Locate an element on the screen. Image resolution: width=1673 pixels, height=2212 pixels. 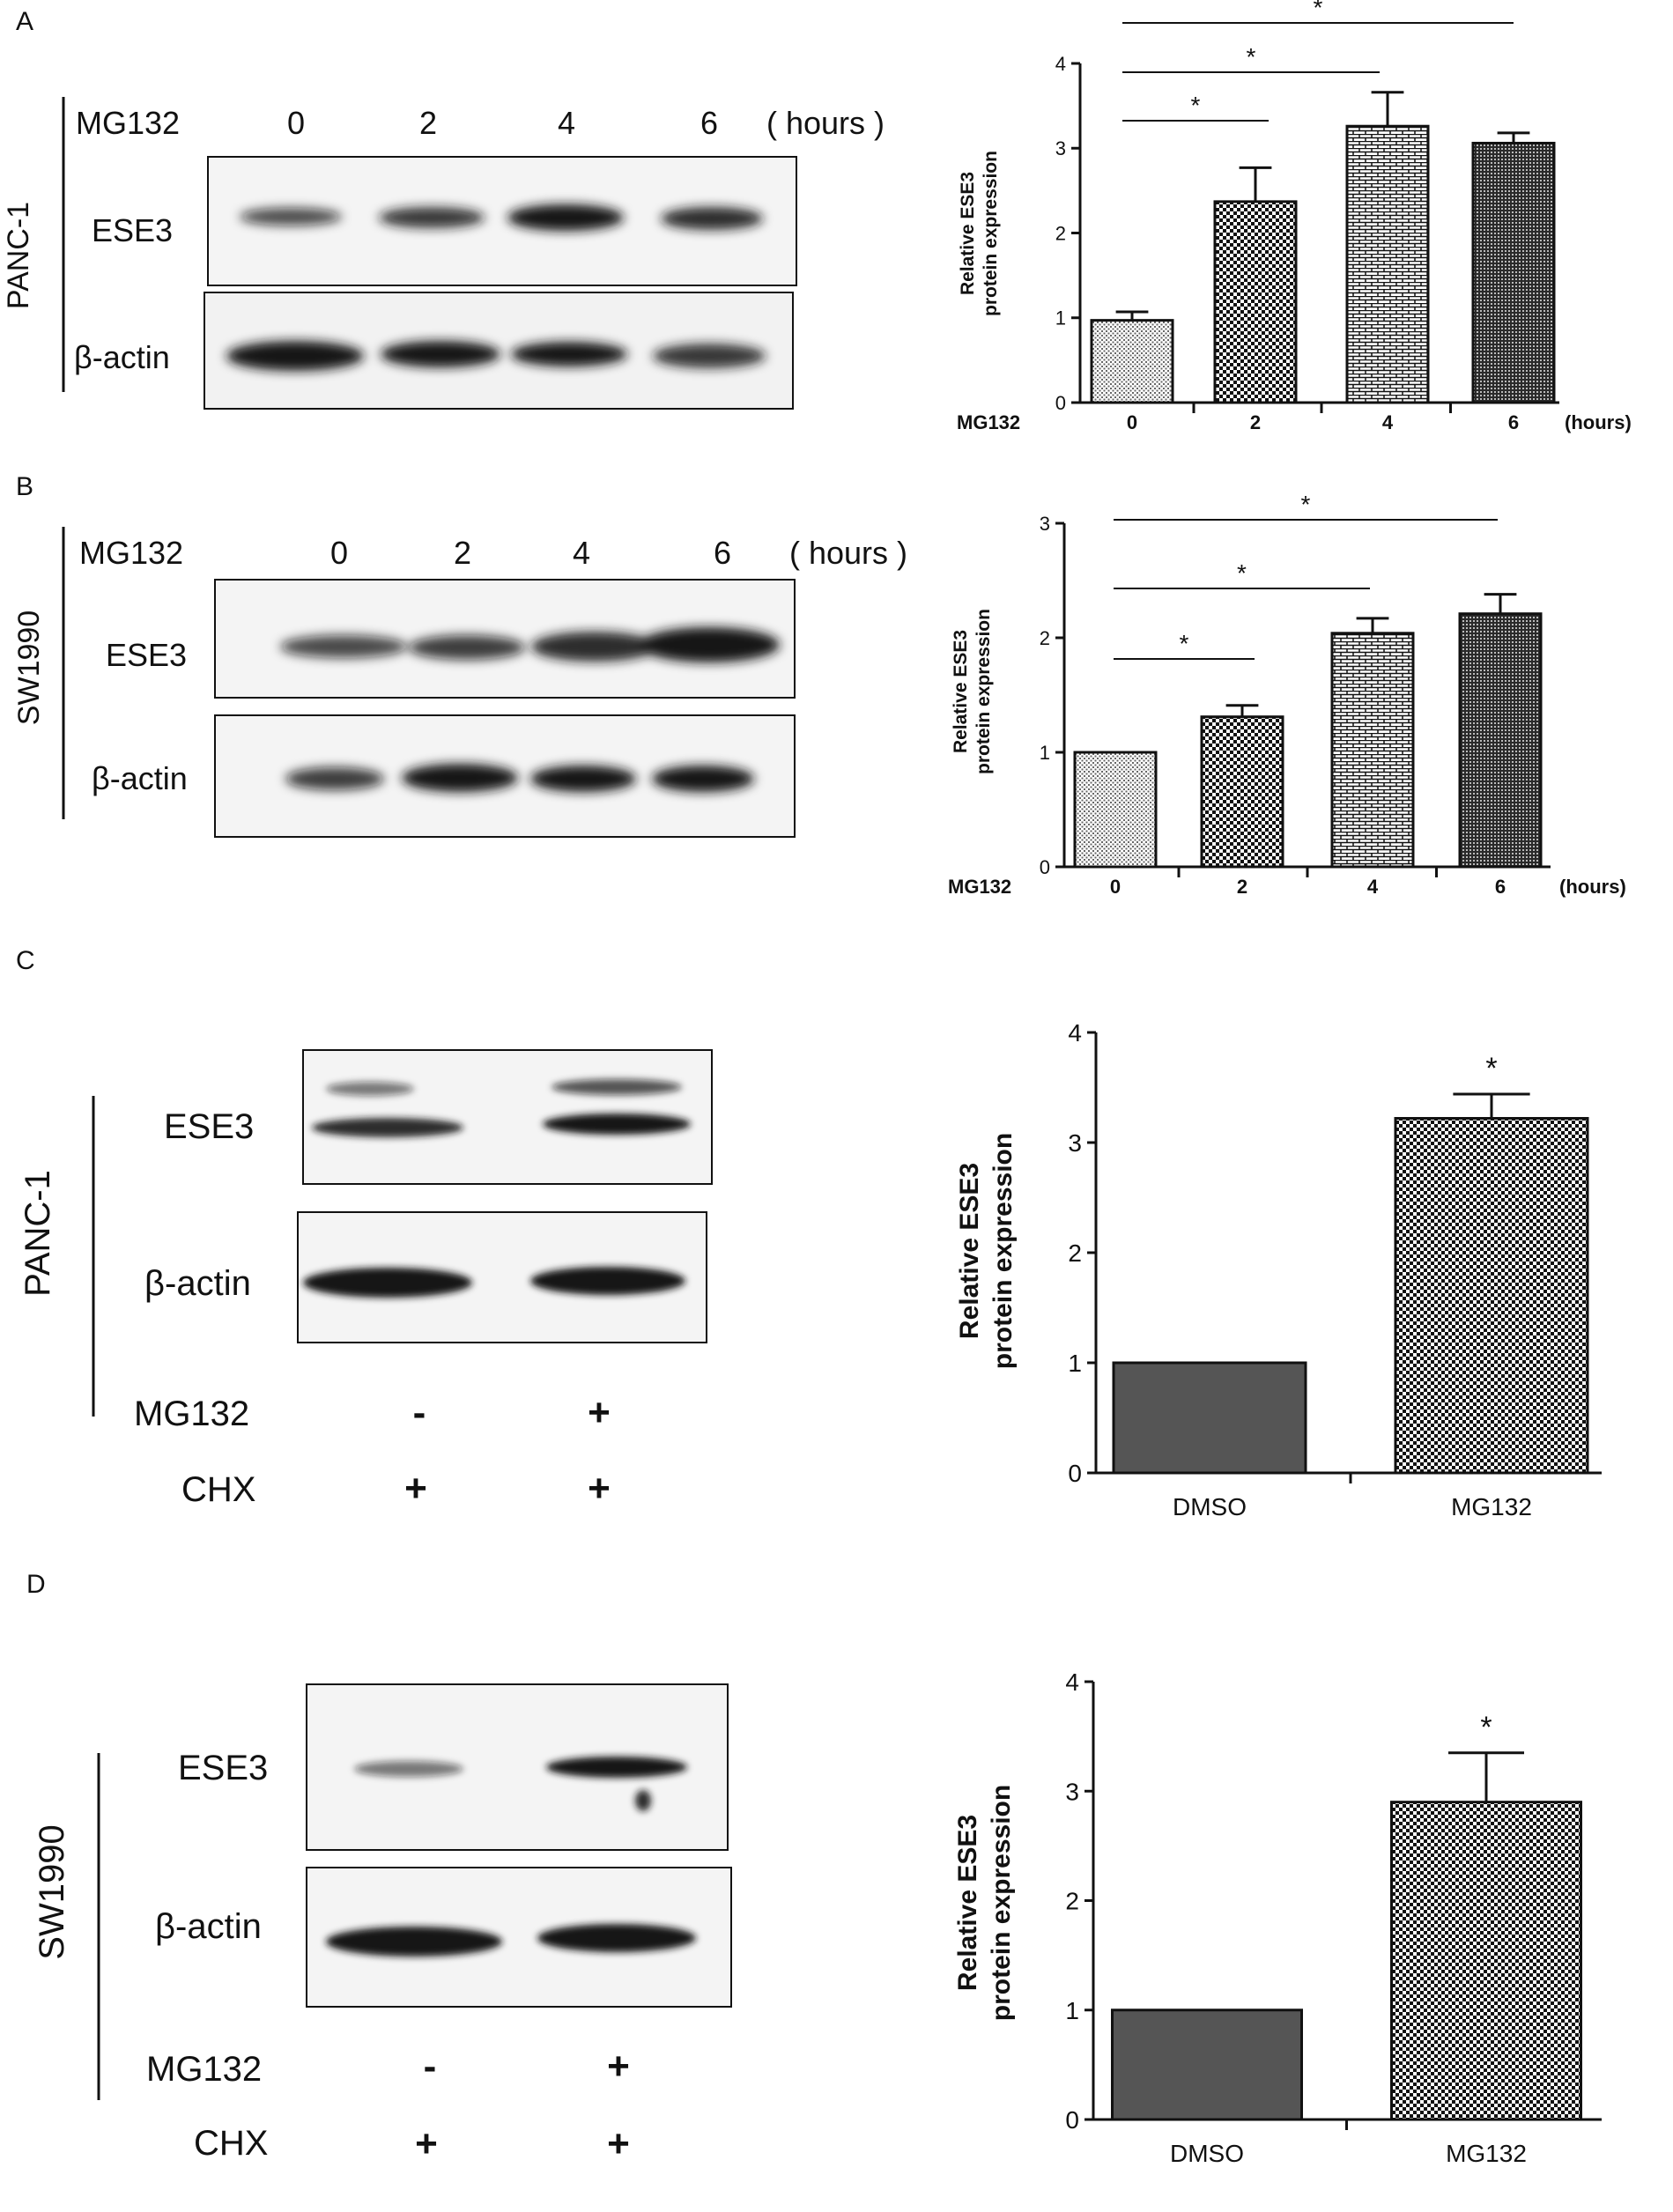
cell-line-label: SW1990 is located at coordinates (29, 667).